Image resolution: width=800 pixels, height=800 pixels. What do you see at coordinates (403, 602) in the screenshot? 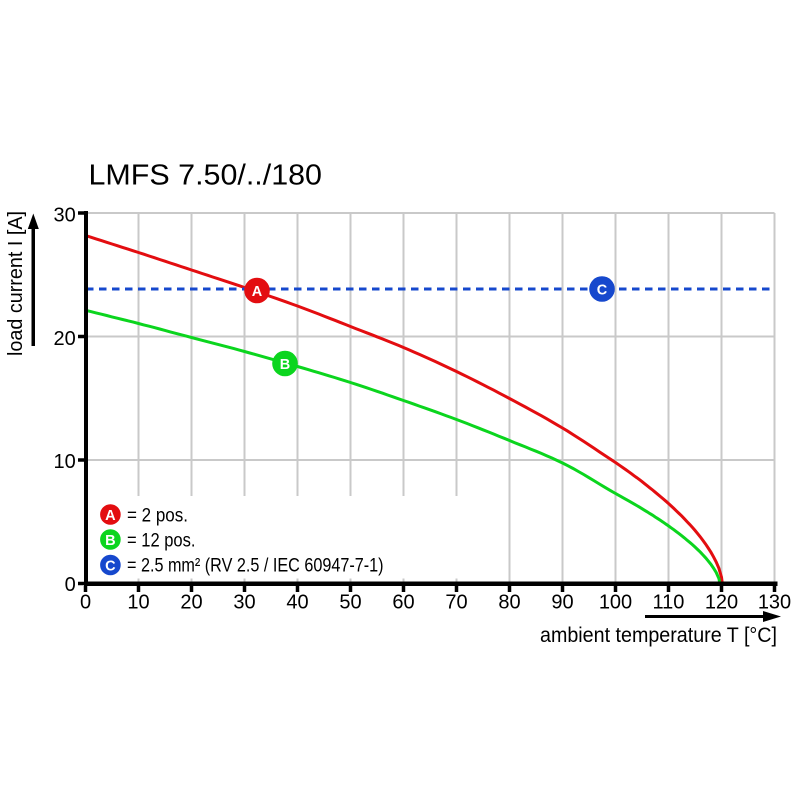
I see `svg-text: 60` at bounding box center [403, 602].